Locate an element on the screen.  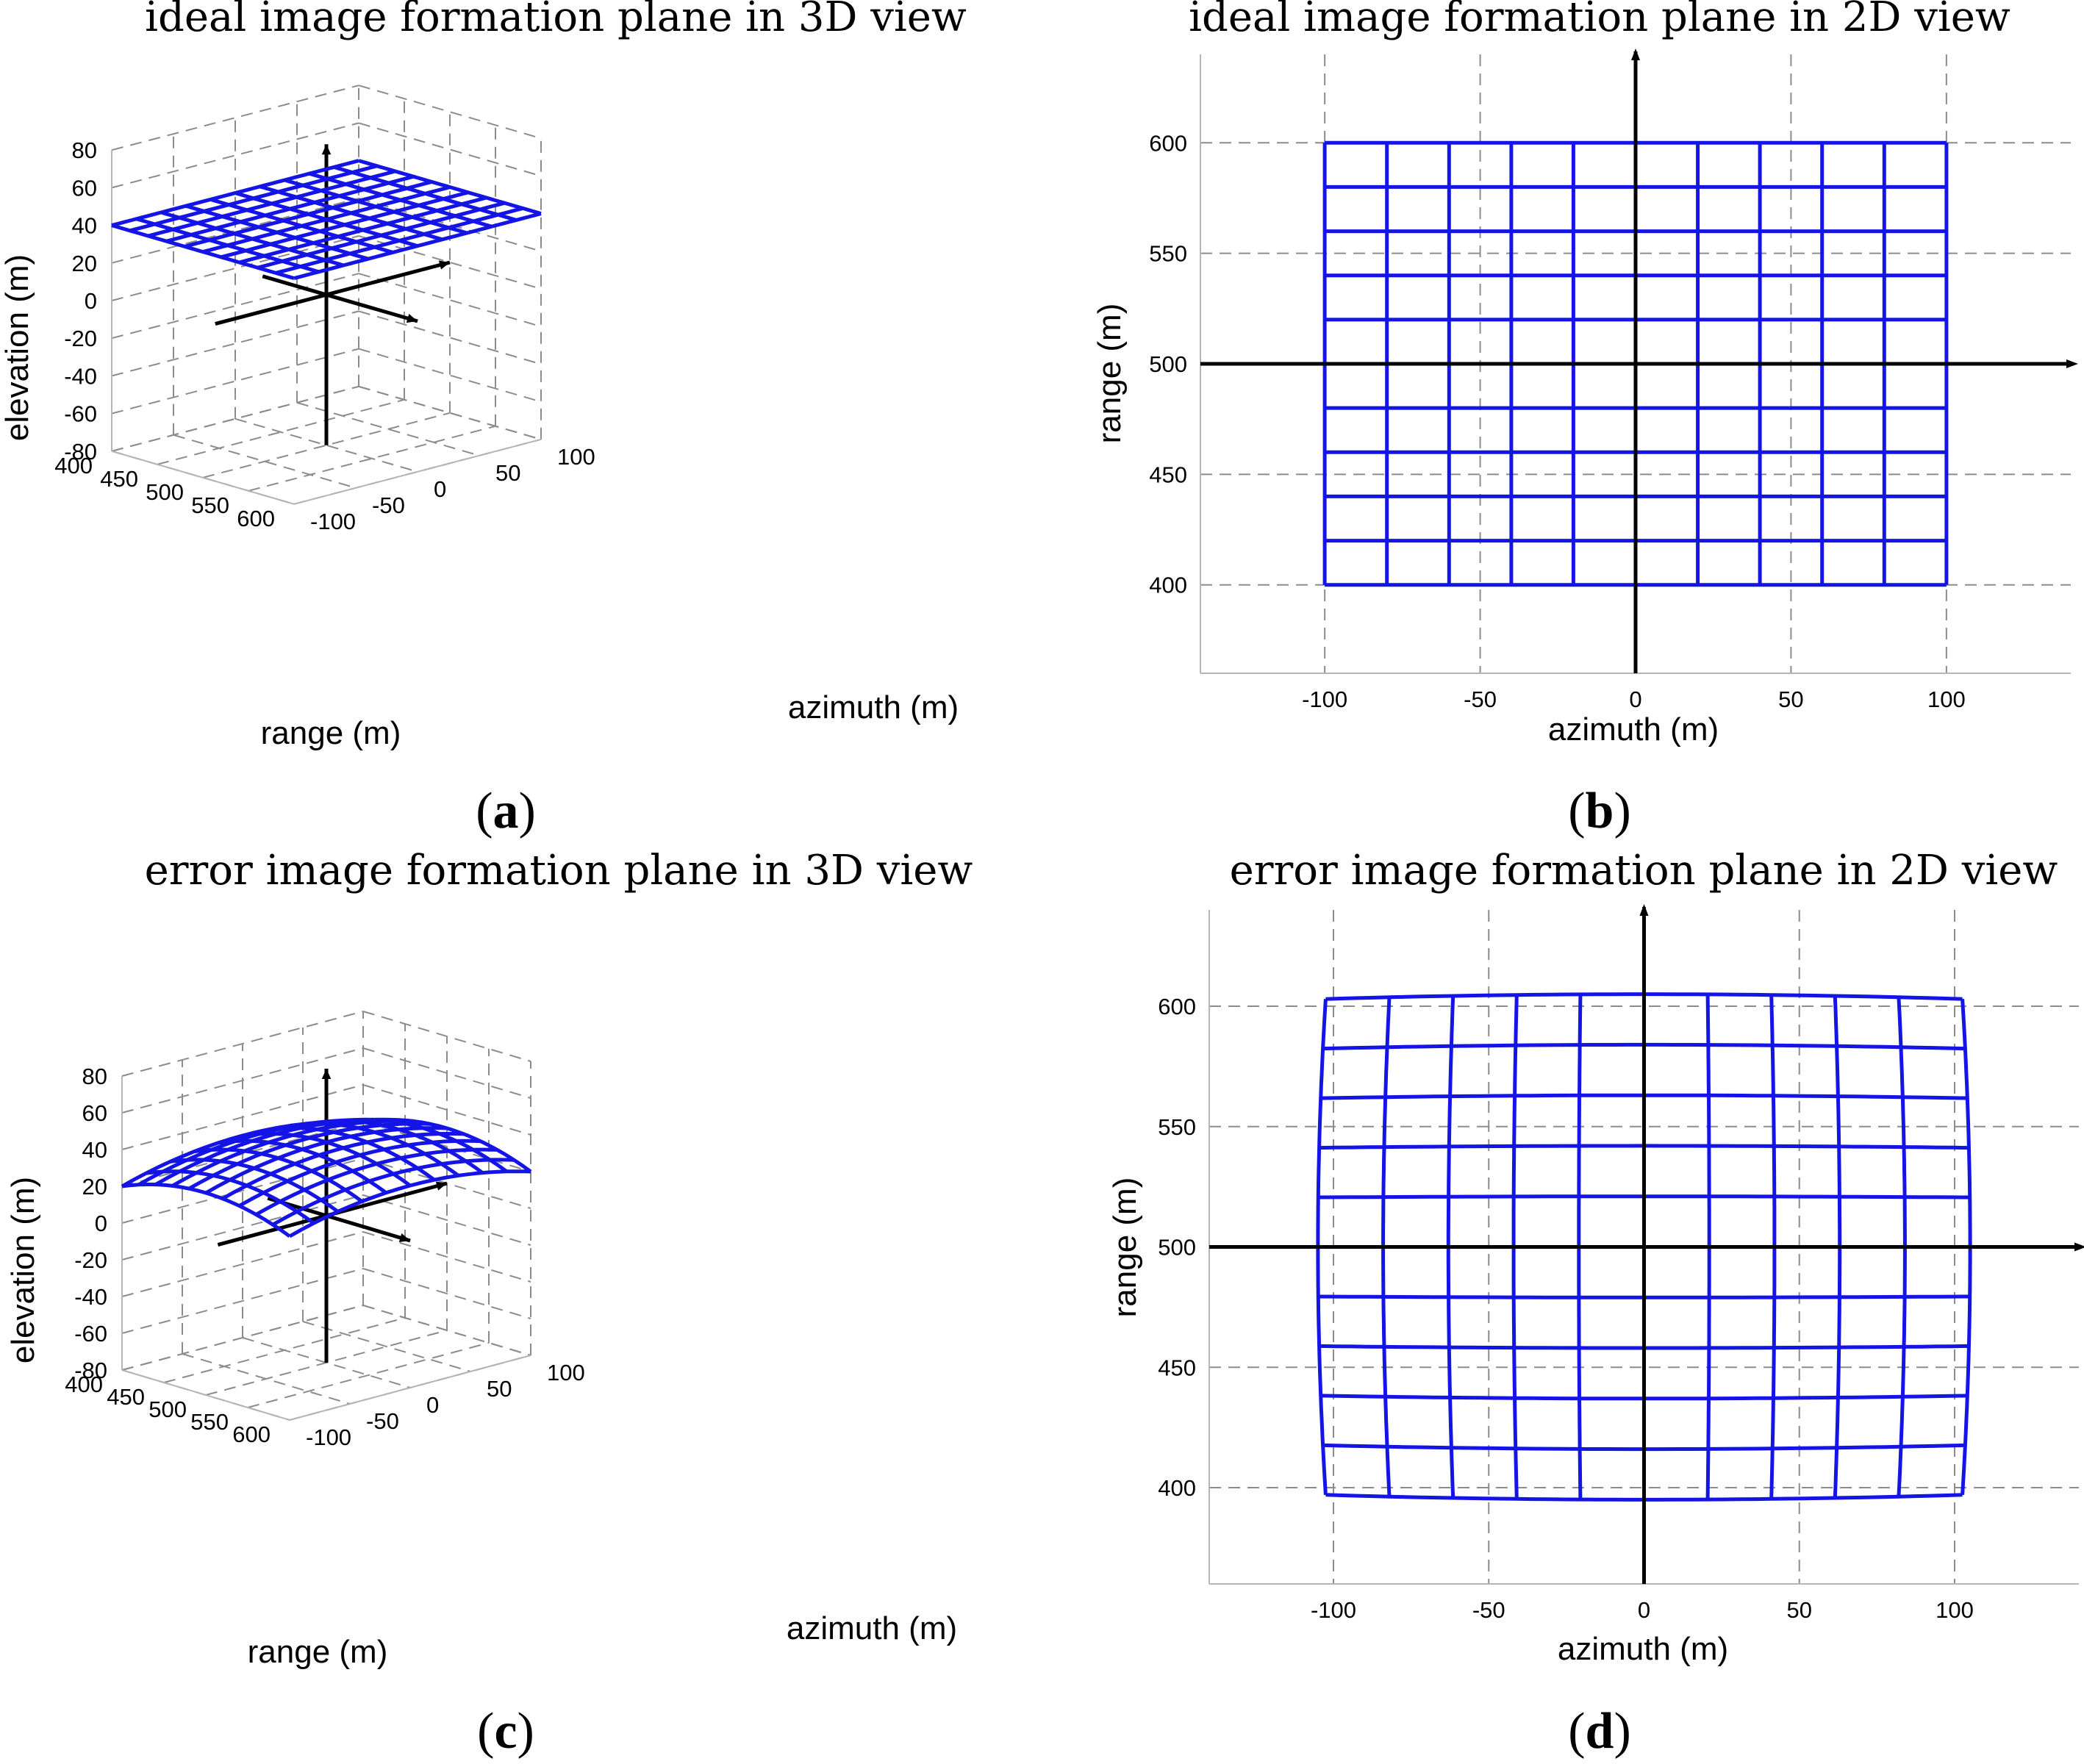
range-tick-0: 400 is located at coordinates (73, 465).